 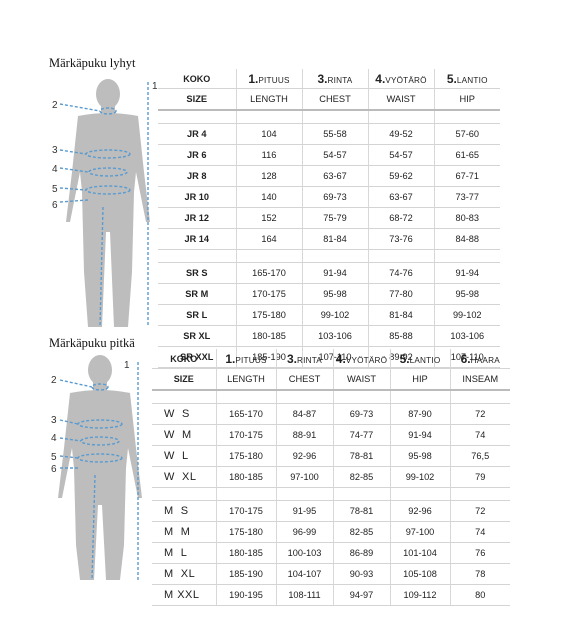 I want to click on marker-5: 5, so click(x=55, y=189).